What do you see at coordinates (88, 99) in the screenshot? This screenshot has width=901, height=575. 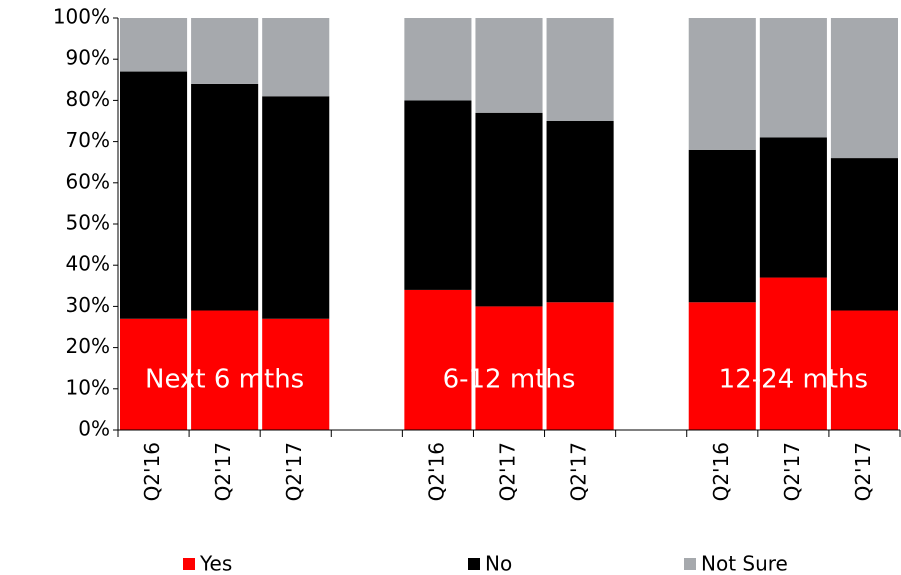 I see `y-tick-label: 80%` at bounding box center [88, 99].